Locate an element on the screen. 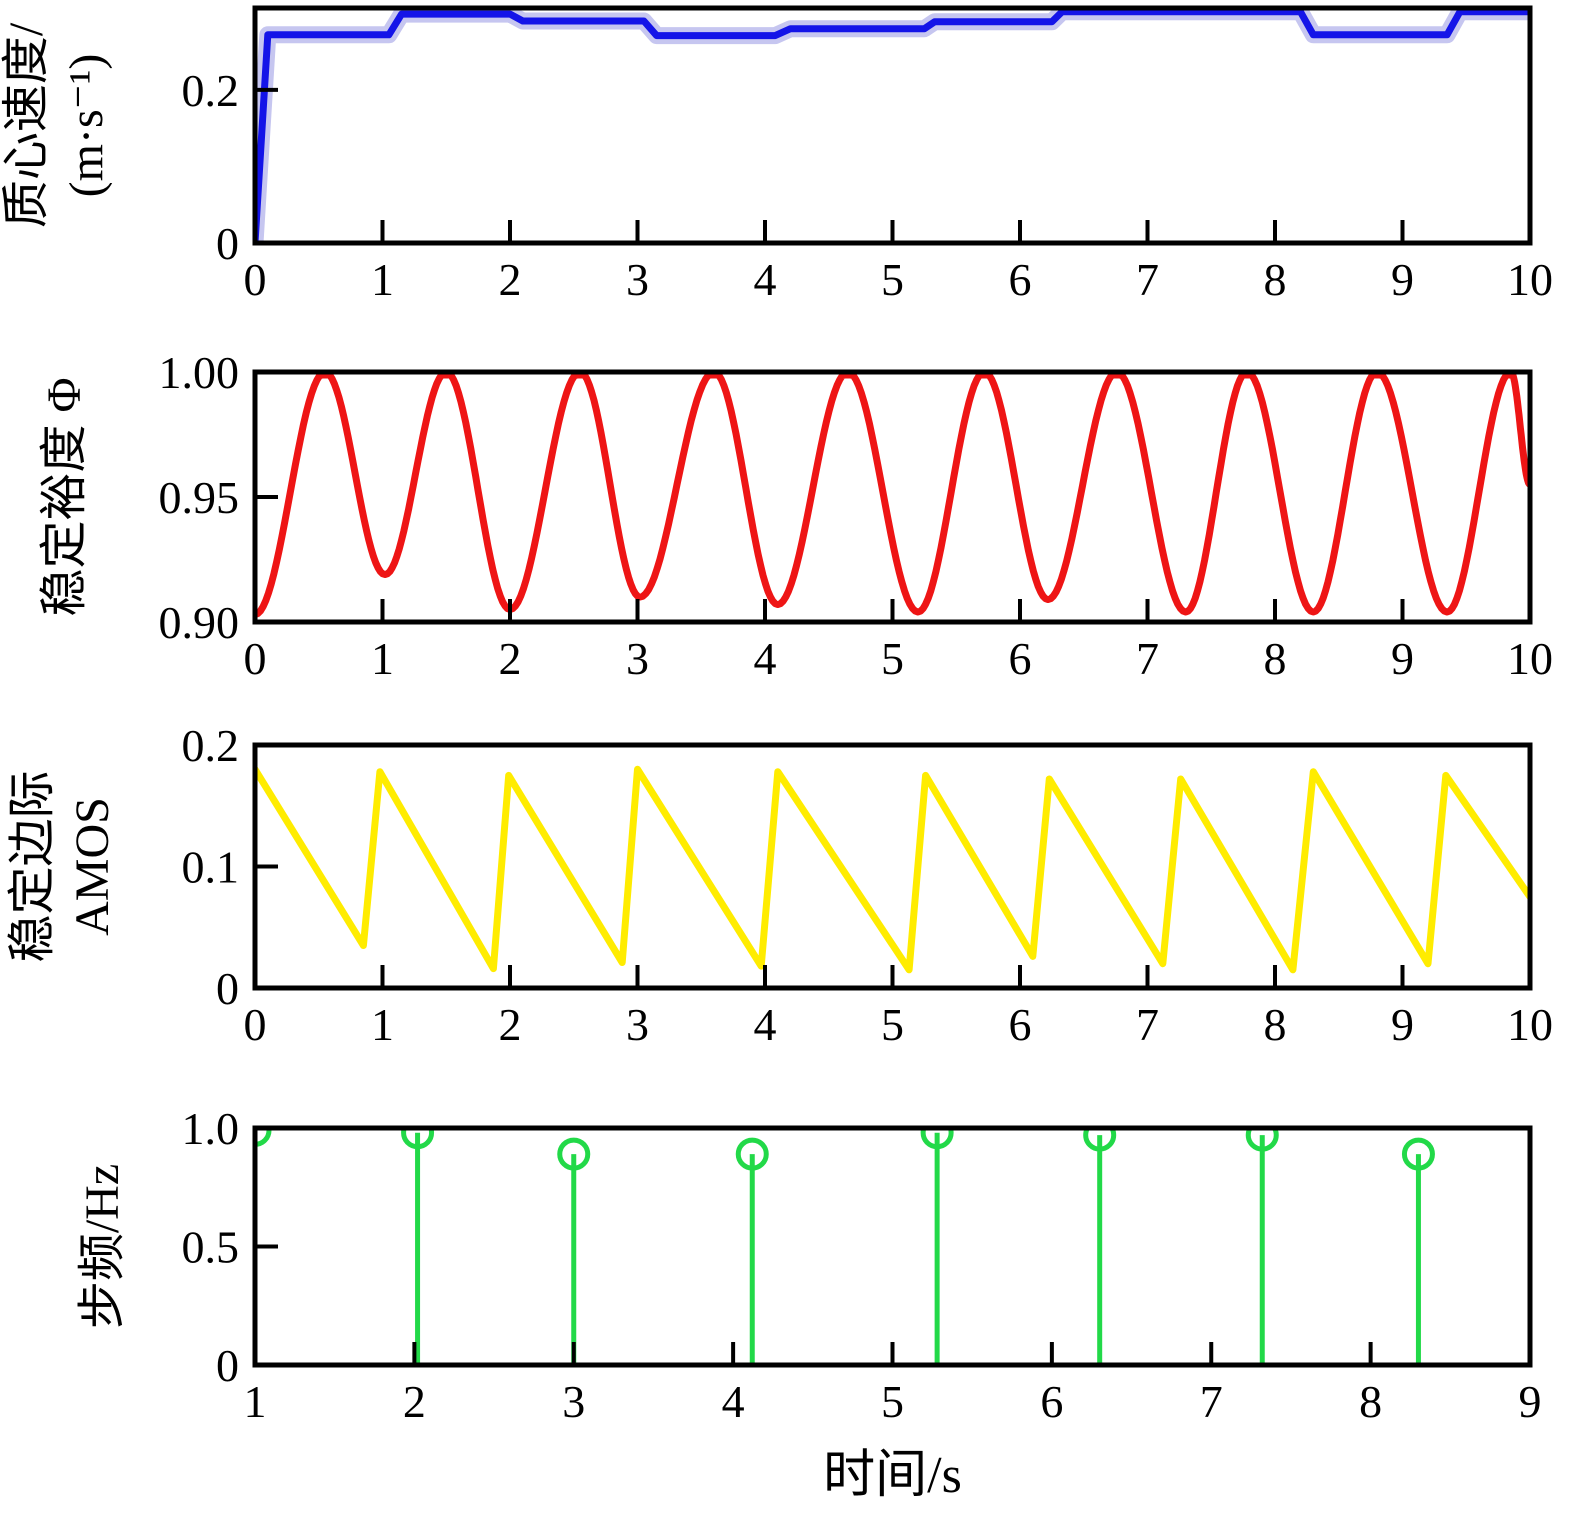 The width and height of the screenshot is (1575, 1518). y-tick-label: 0.90 is located at coordinates (199, 622).